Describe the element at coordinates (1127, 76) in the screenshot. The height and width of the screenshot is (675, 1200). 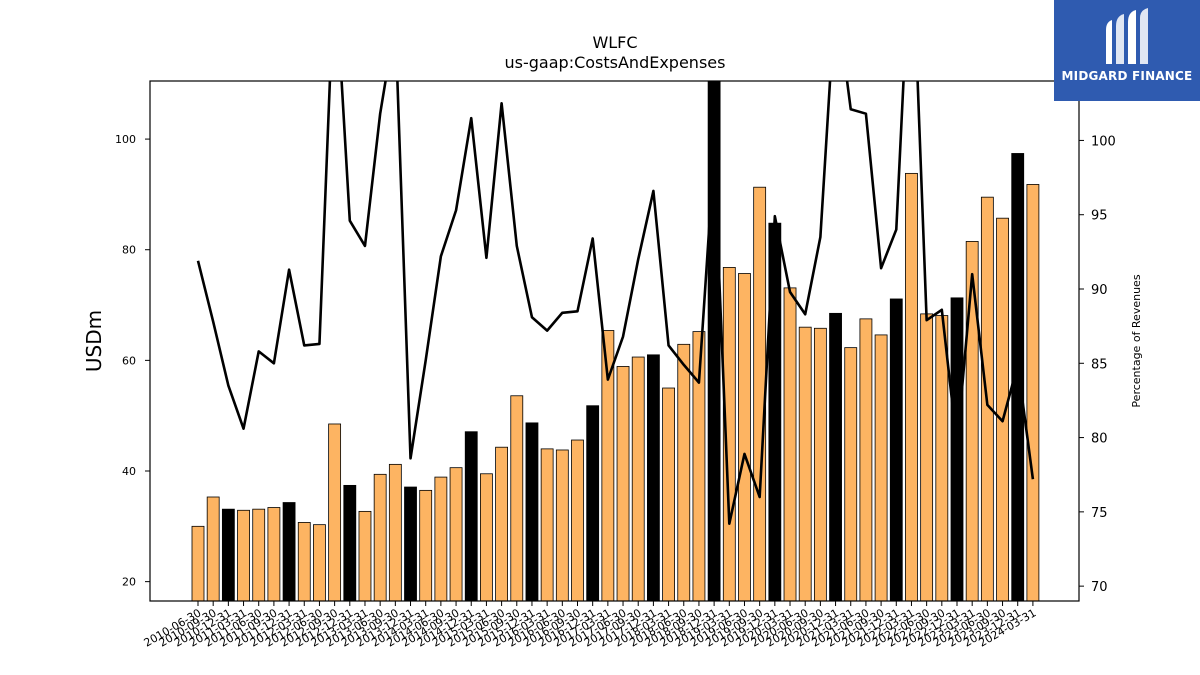
I see `brand-name: MIDGARD FINANCE` at that location.